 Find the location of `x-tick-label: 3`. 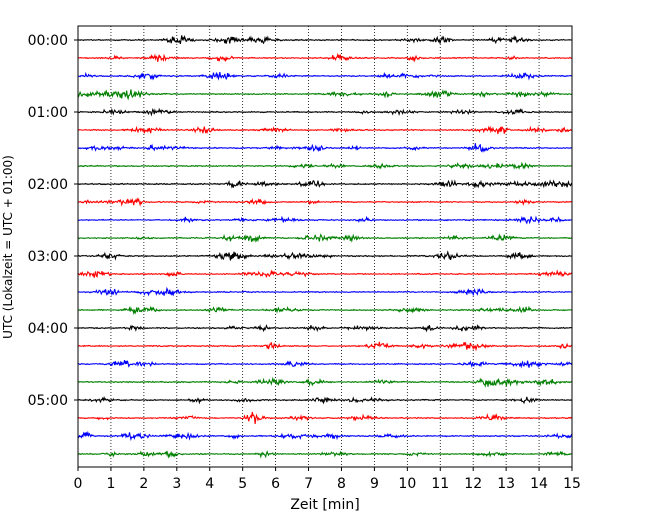

x-tick-label: 3 is located at coordinates (176, 484).